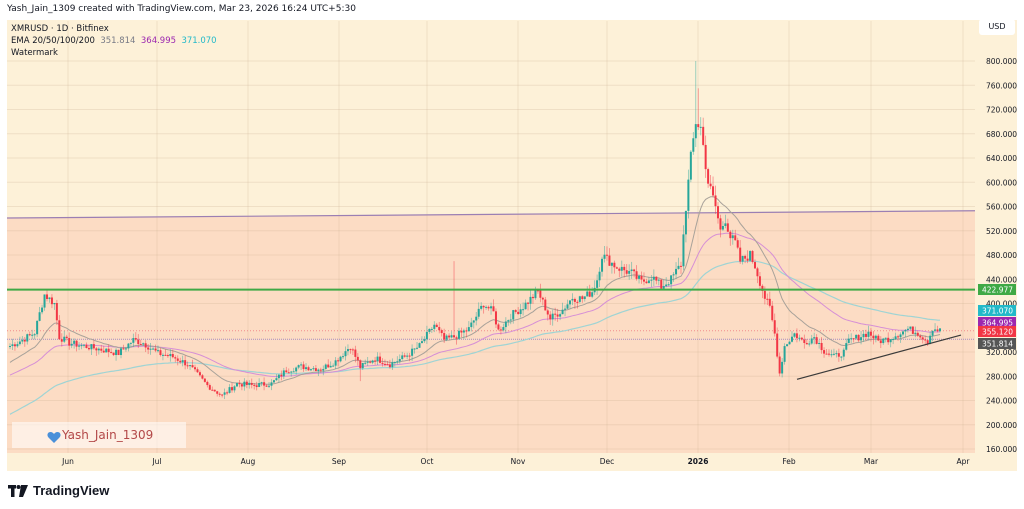  What do you see at coordinates (1001, 304) in the screenshot?
I see `svg-text: 400.000` at bounding box center [1001, 304].